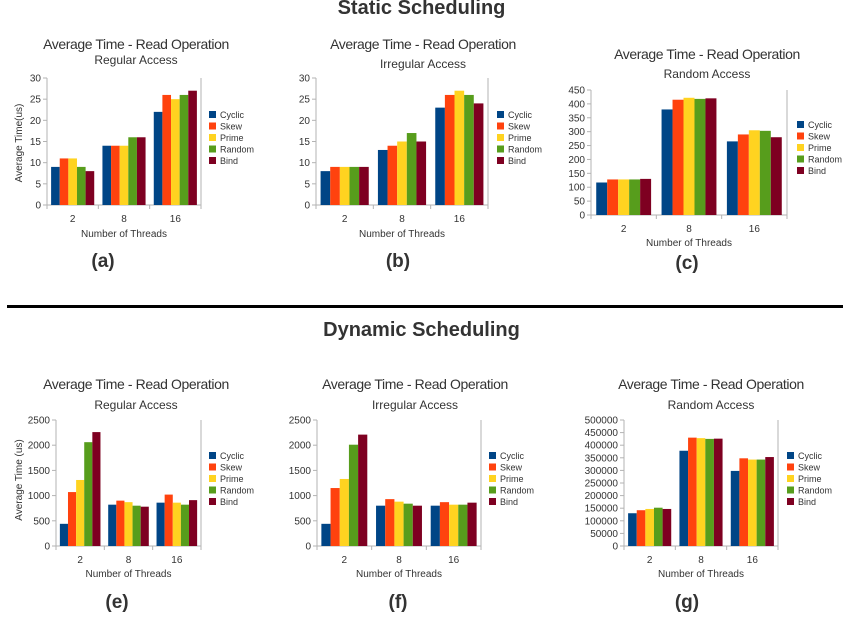 This screenshot has height=620, width=843. Describe the element at coordinates (307, 184) in the screenshot. I see `y-tick-label: 5` at that location.